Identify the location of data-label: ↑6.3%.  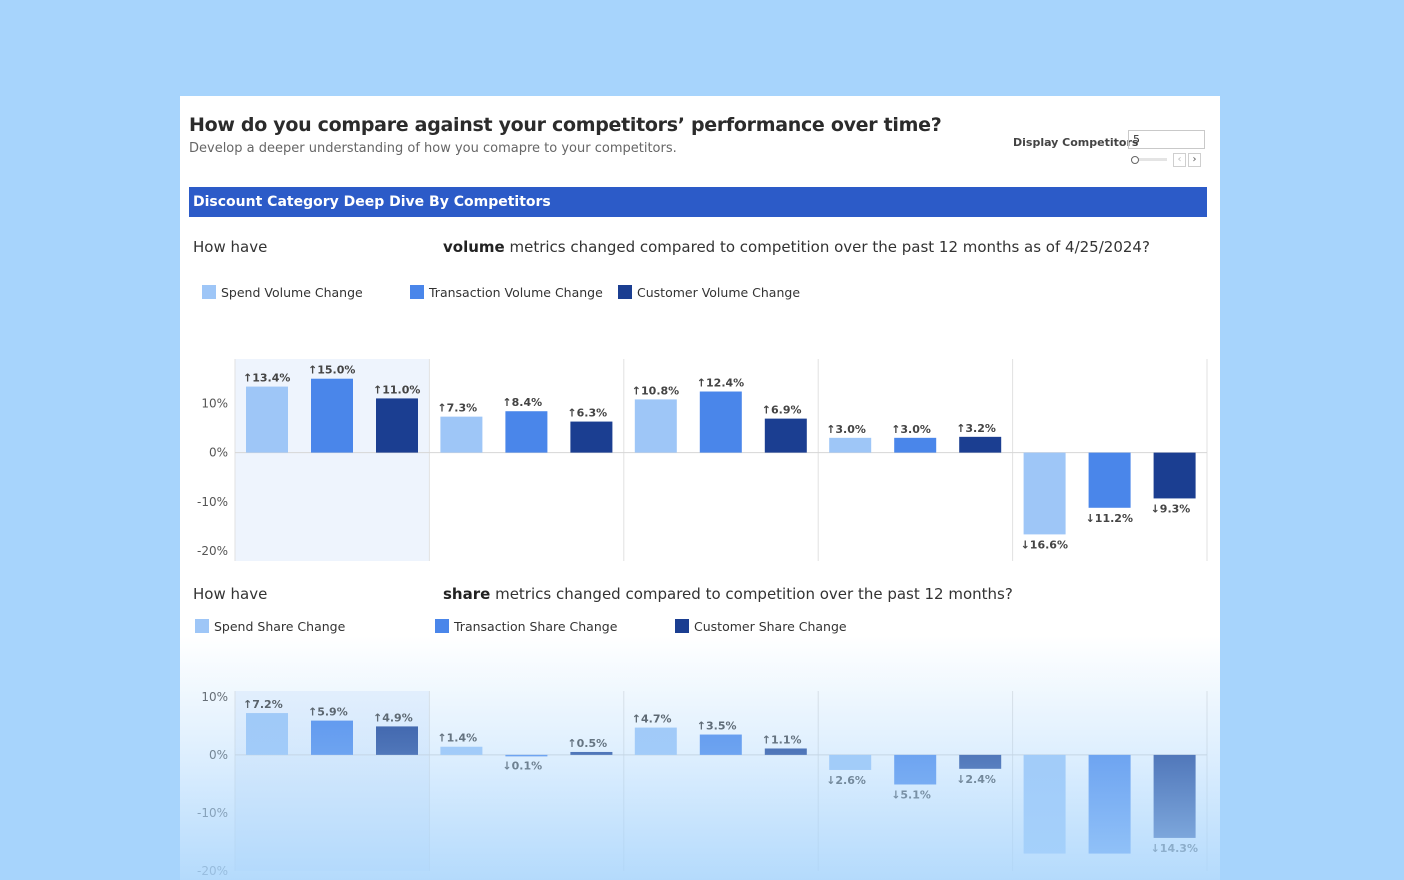
(587, 413).